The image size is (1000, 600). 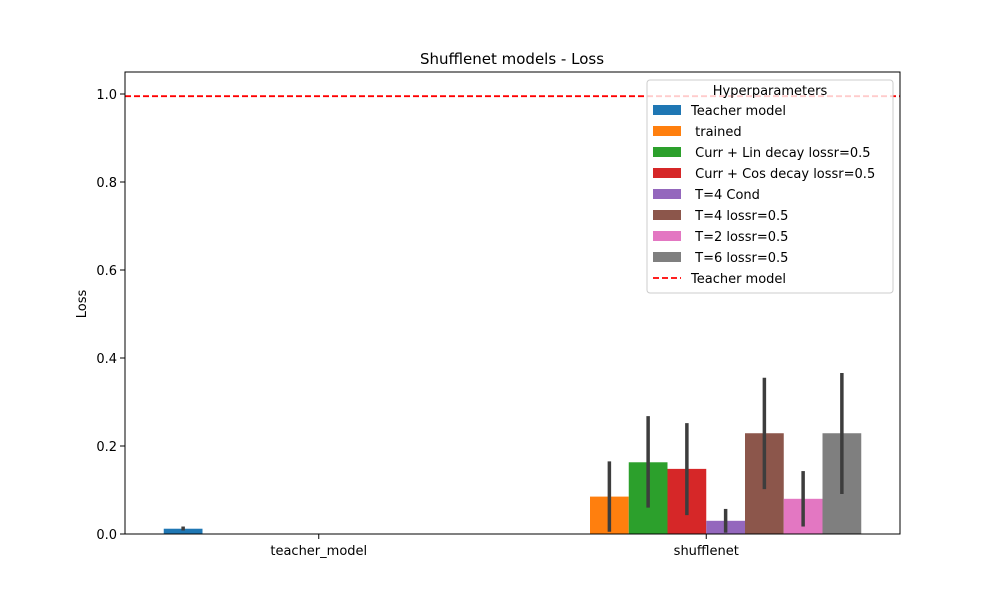 What do you see at coordinates (783, 174) in the screenshot?
I see `legend-label: Curr + Cos decay lossr=0.5` at bounding box center [783, 174].